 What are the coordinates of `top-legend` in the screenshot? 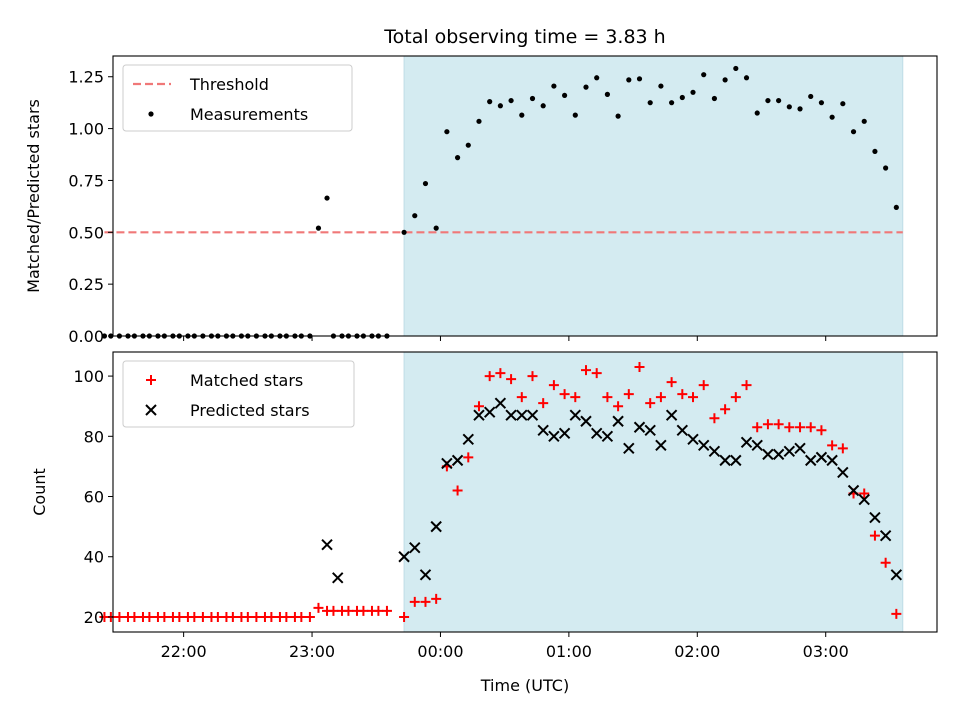 It's located at (237, 98).